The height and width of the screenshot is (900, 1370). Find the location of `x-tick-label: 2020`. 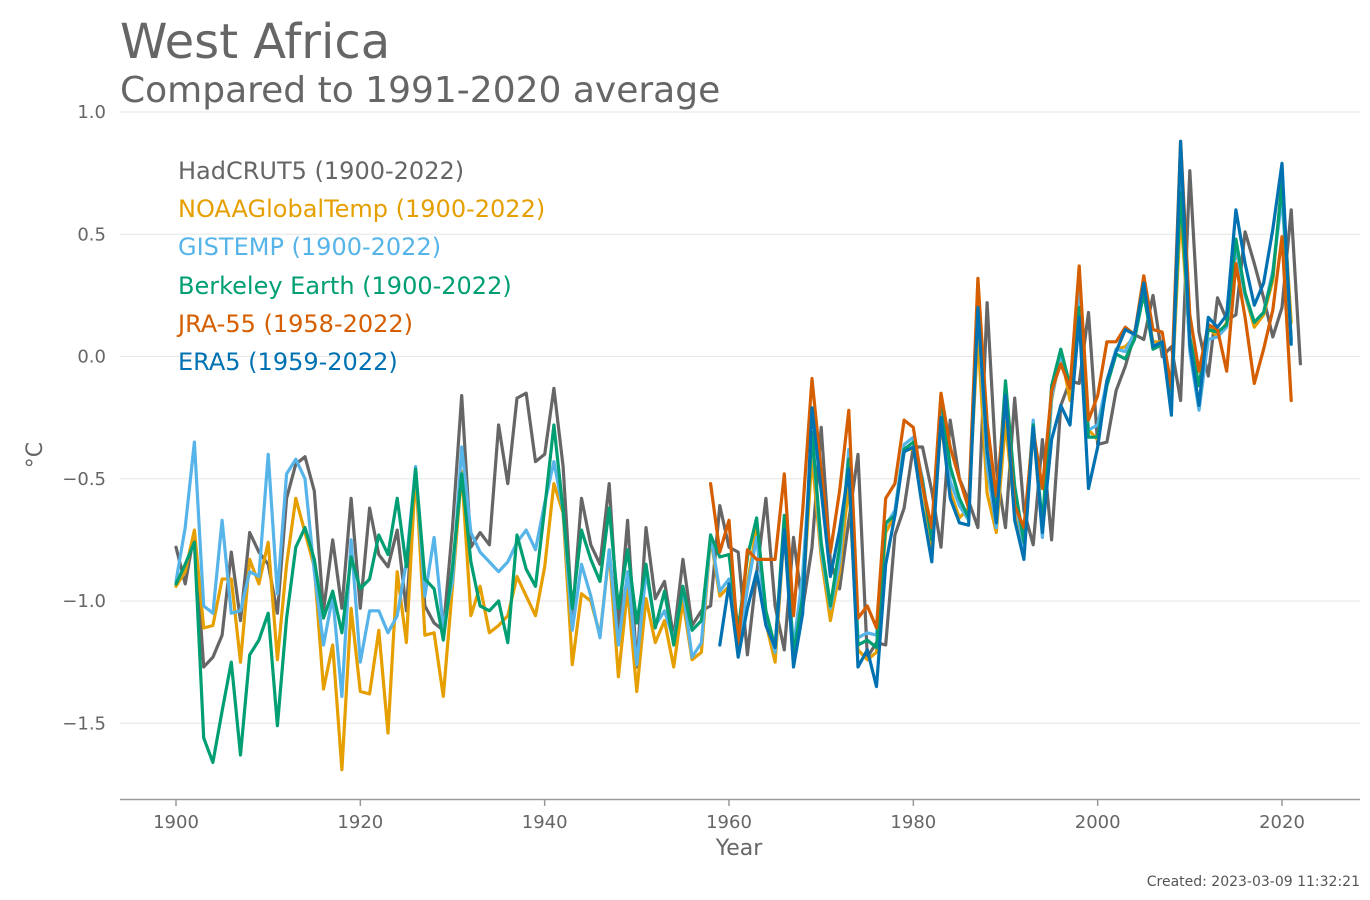

x-tick-label: 2020 is located at coordinates (1282, 822).